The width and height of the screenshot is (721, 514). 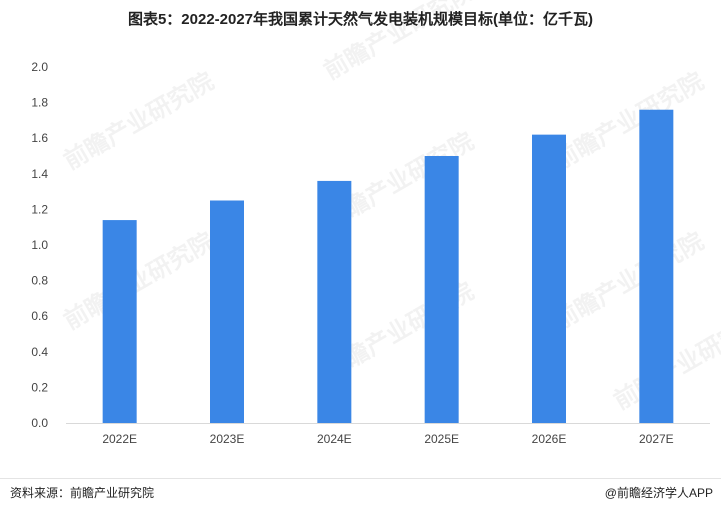 What do you see at coordinates (39, 423) in the screenshot?
I see `y-tick-label: 0.0` at bounding box center [39, 423].